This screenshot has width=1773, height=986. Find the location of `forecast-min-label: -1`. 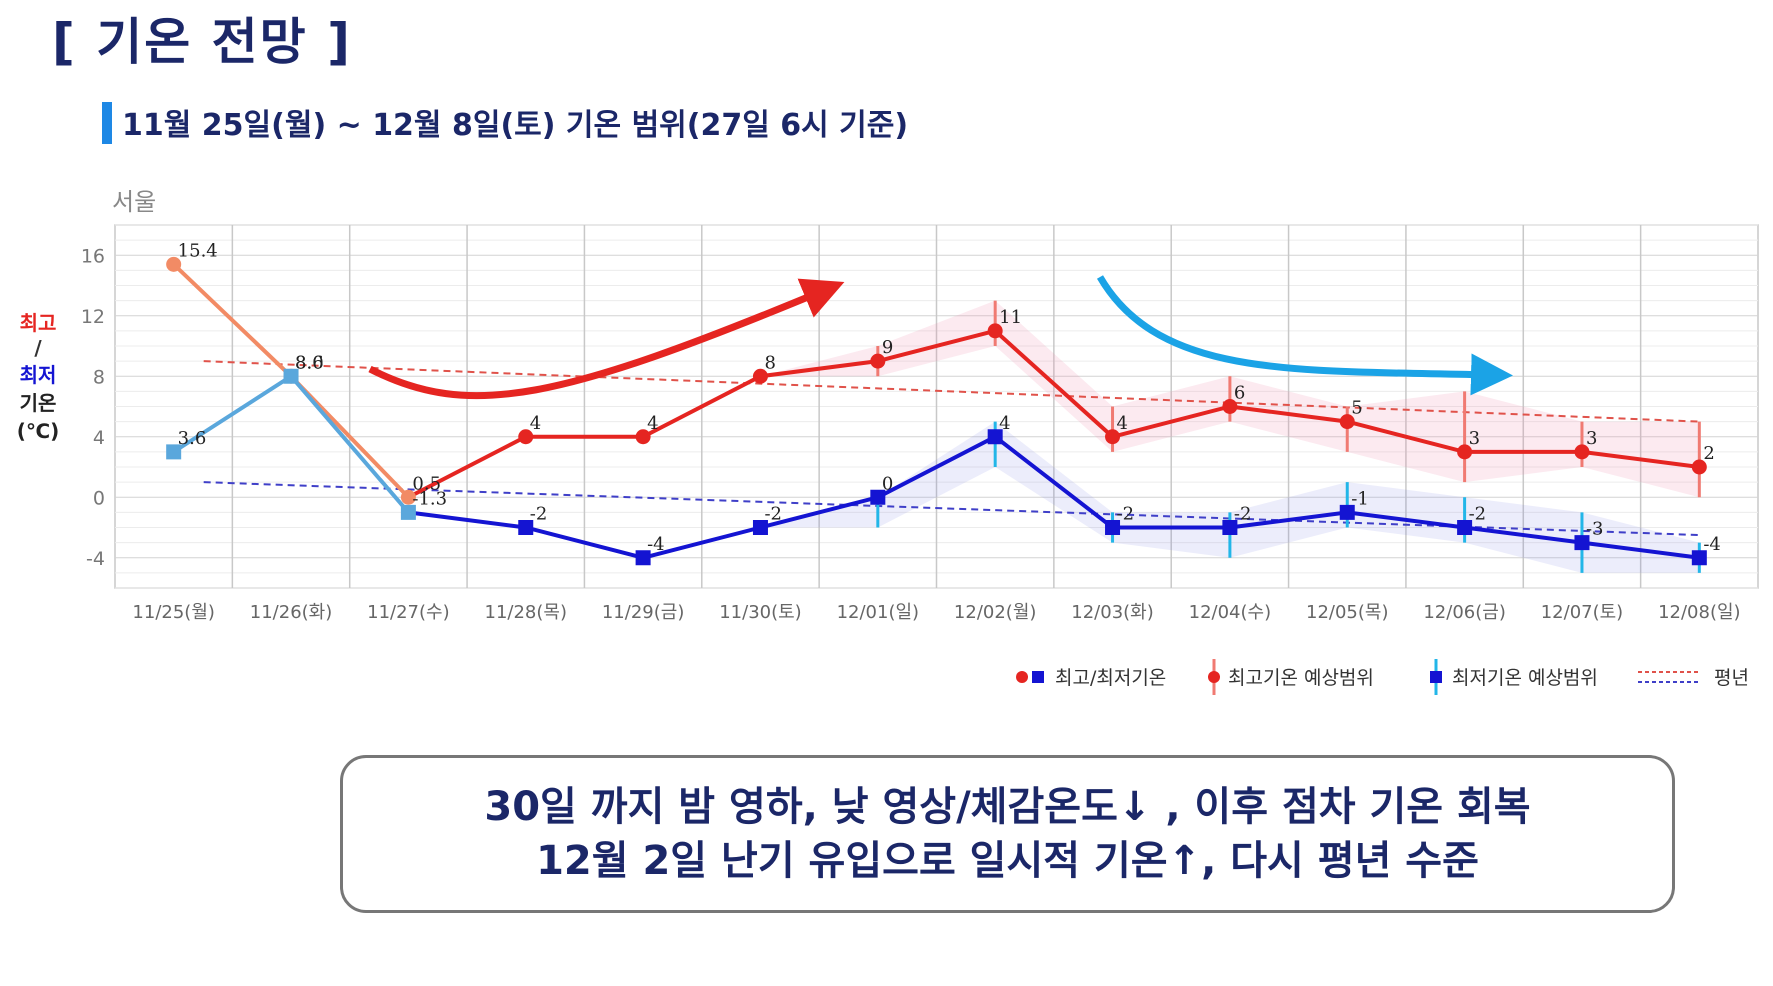

forecast-min-label: -1 is located at coordinates (1360, 498).